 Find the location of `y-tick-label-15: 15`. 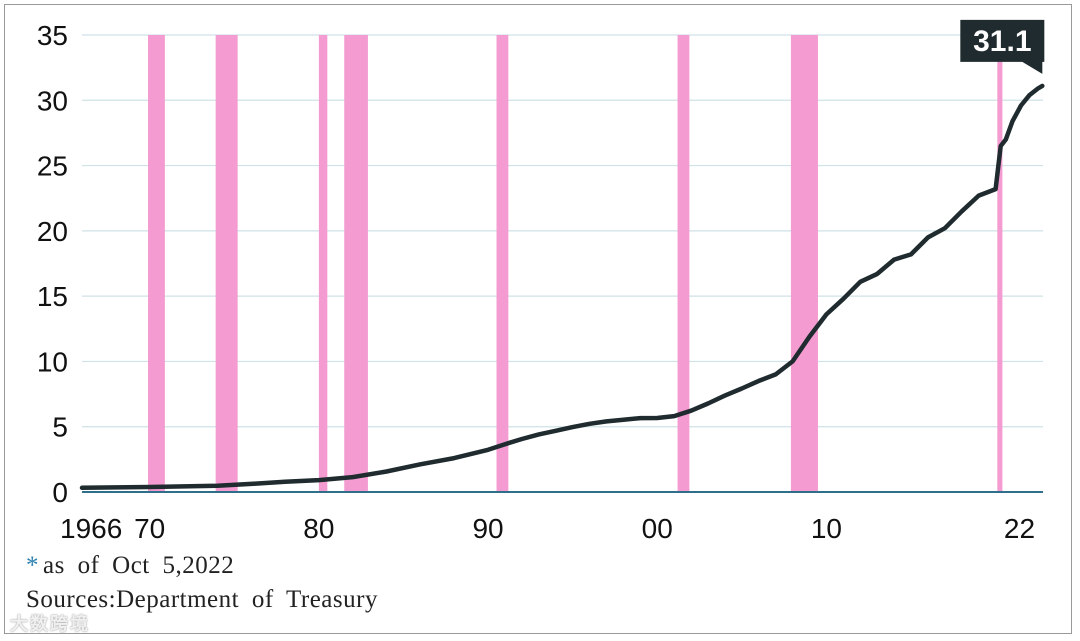

y-tick-label-15: 15 is located at coordinates (52, 296).